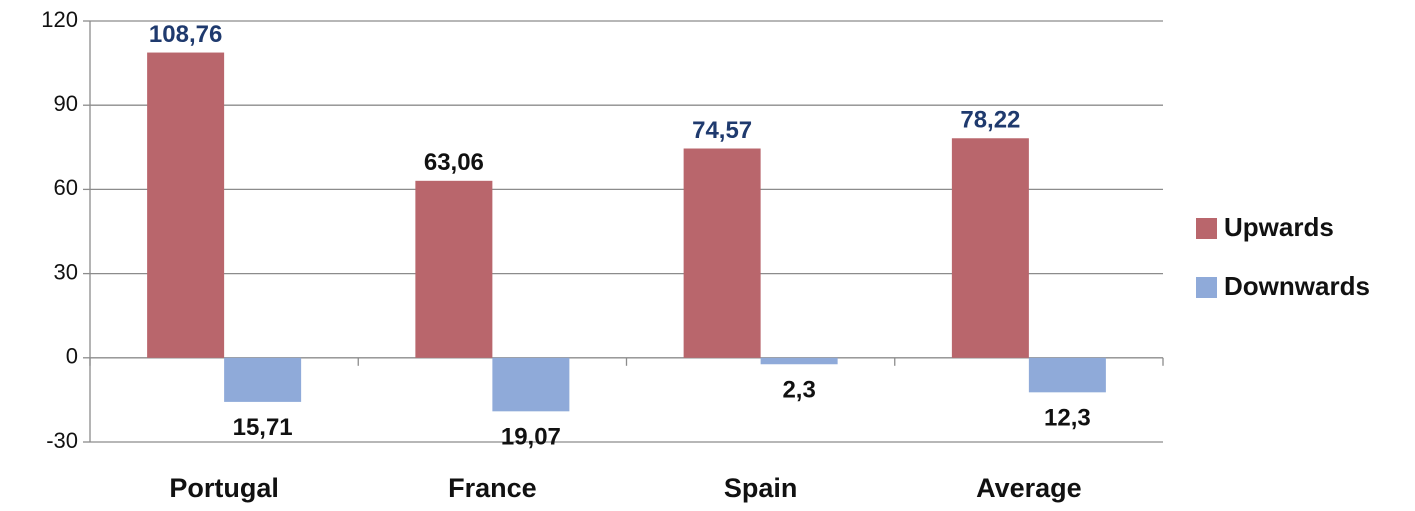 This screenshot has height=511, width=1415. What do you see at coordinates (59, 19) in the screenshot?
I see `y-tick-label: 120` at bounding box center [59, 19].